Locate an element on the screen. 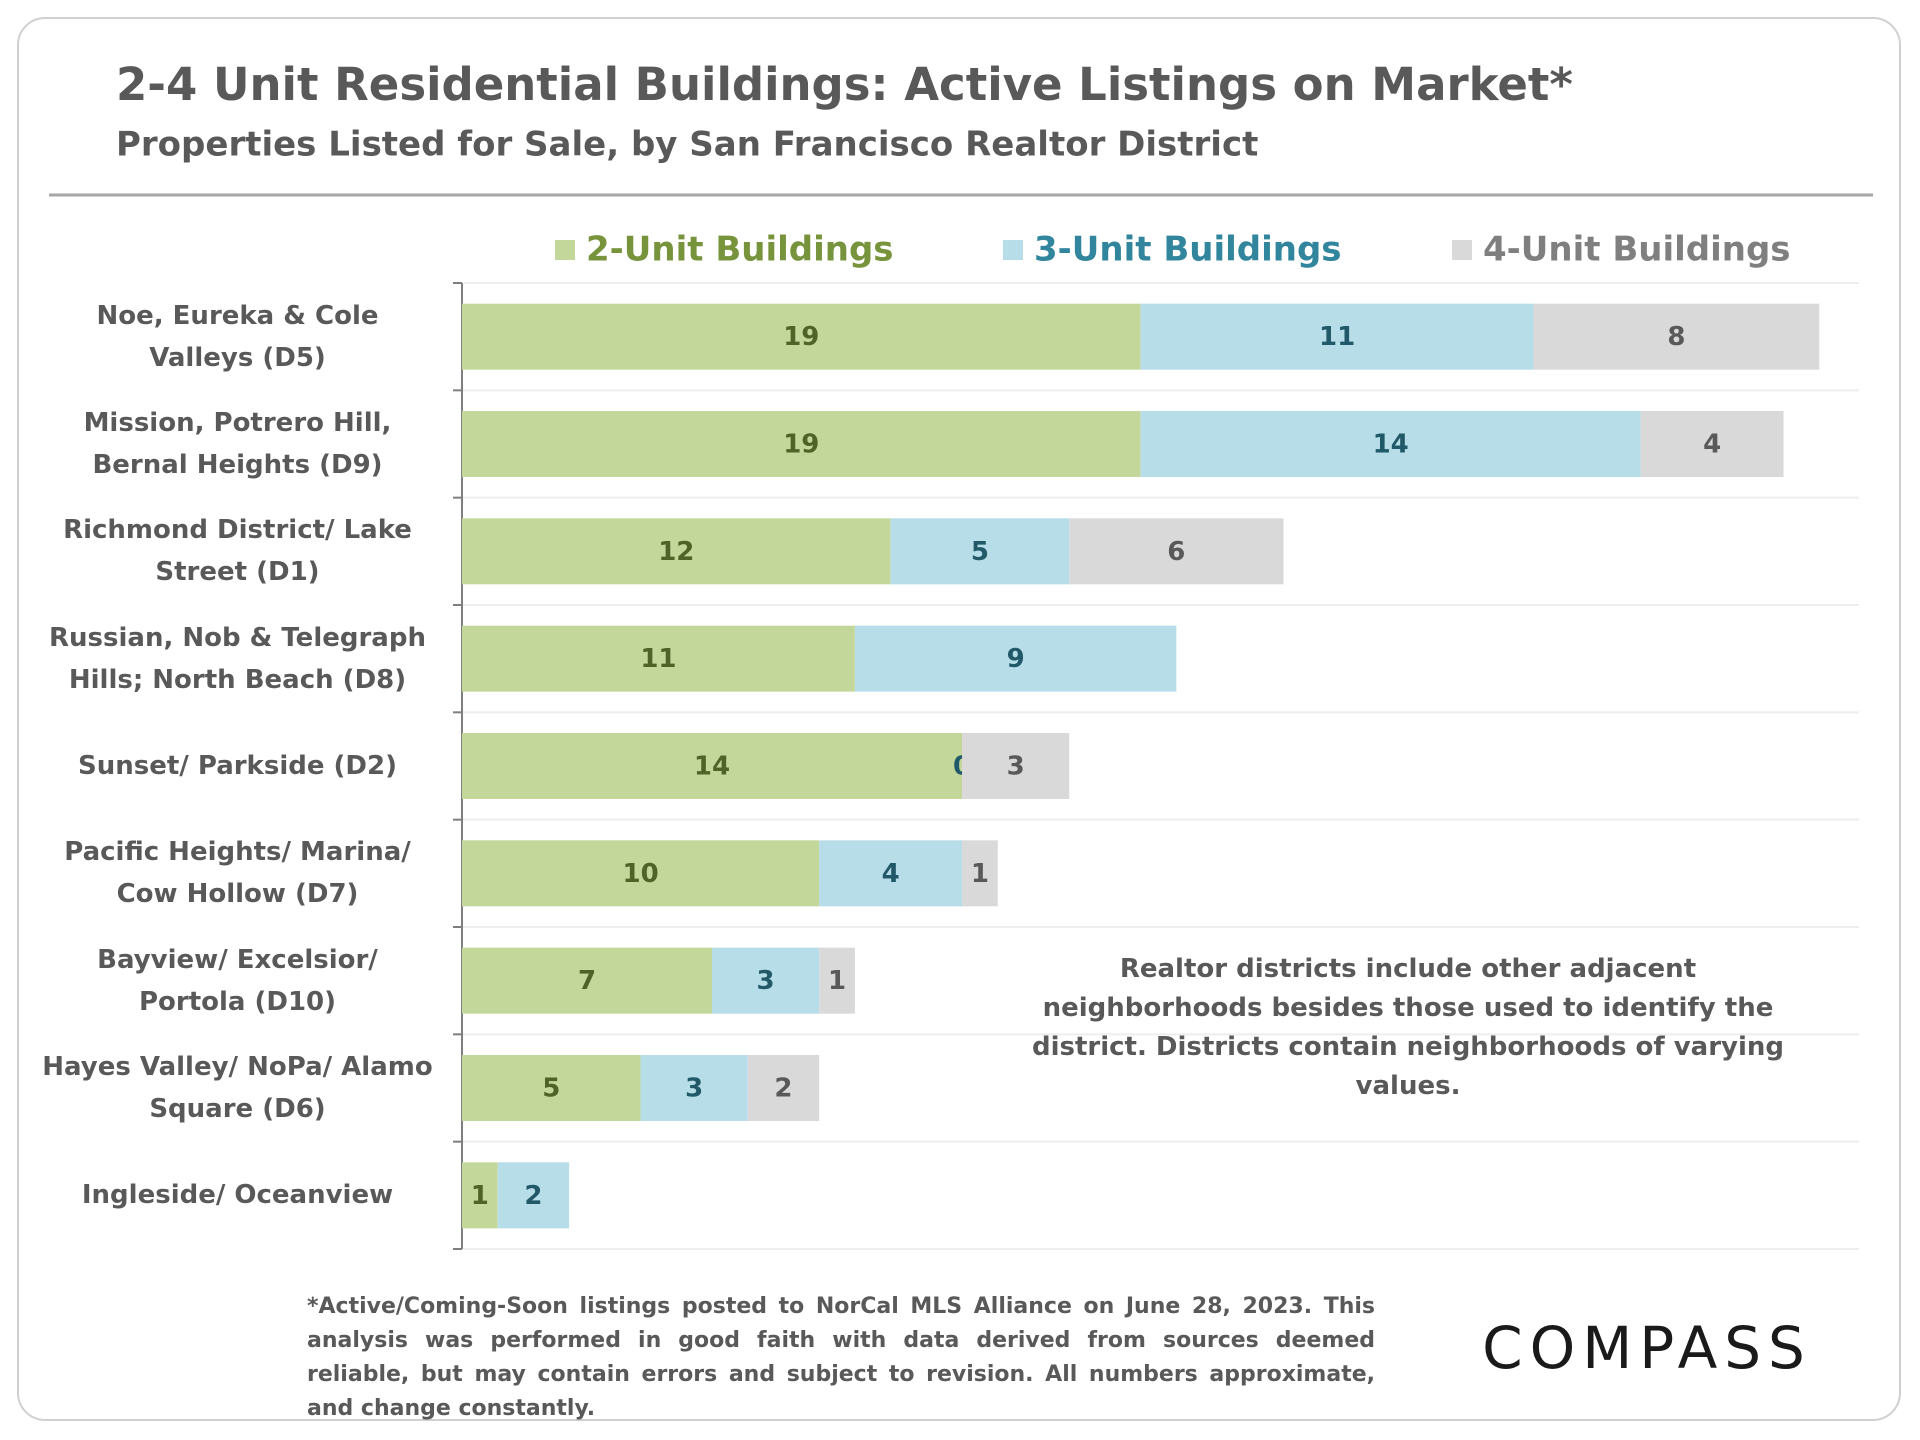  category-label: Hayes Valley/ NoPa/ Alamo Square (D6) is located at coordinates (237, 1088).